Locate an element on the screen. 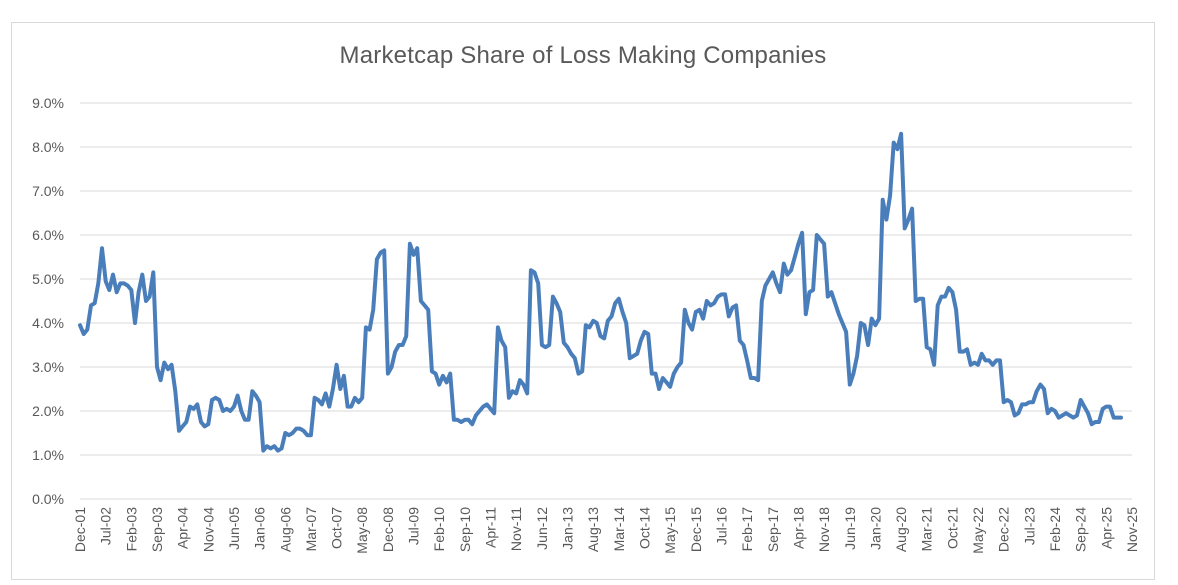  x-tick-label: Nov-18 is located at coordinates (824, 529).